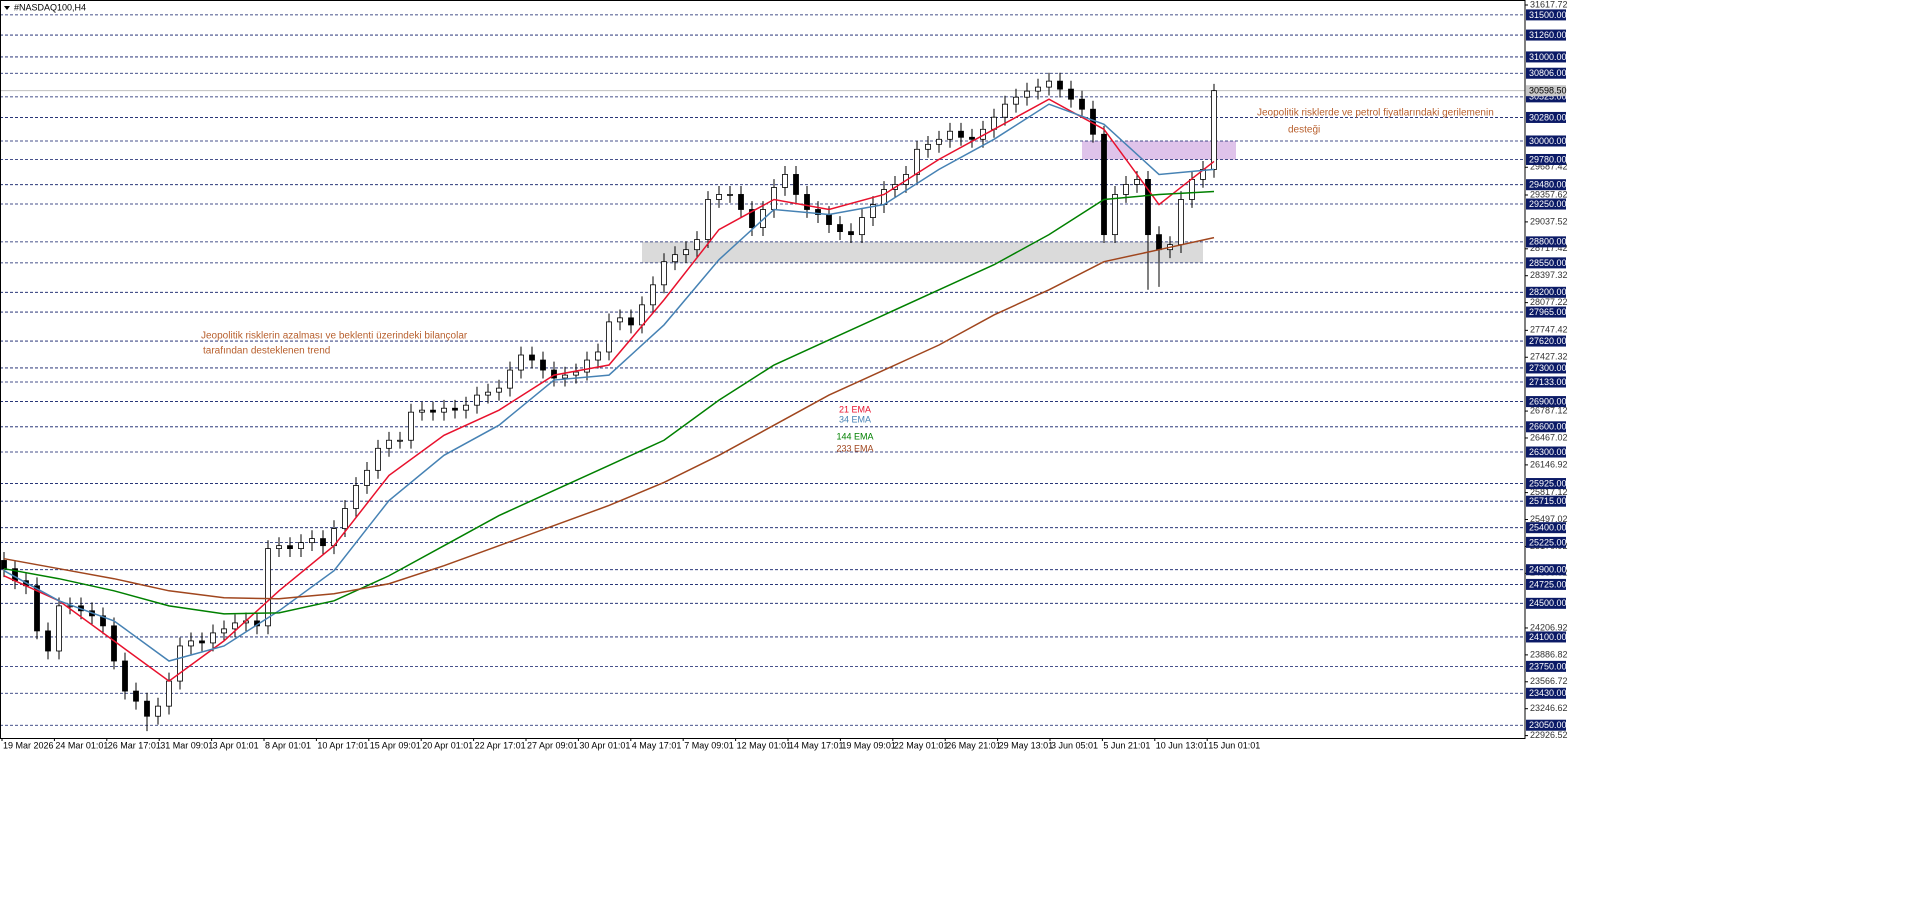 This screenshot has height=923, width=1916. I want to click on x-tick-label: 26 May 21:01, so click(973, 745).